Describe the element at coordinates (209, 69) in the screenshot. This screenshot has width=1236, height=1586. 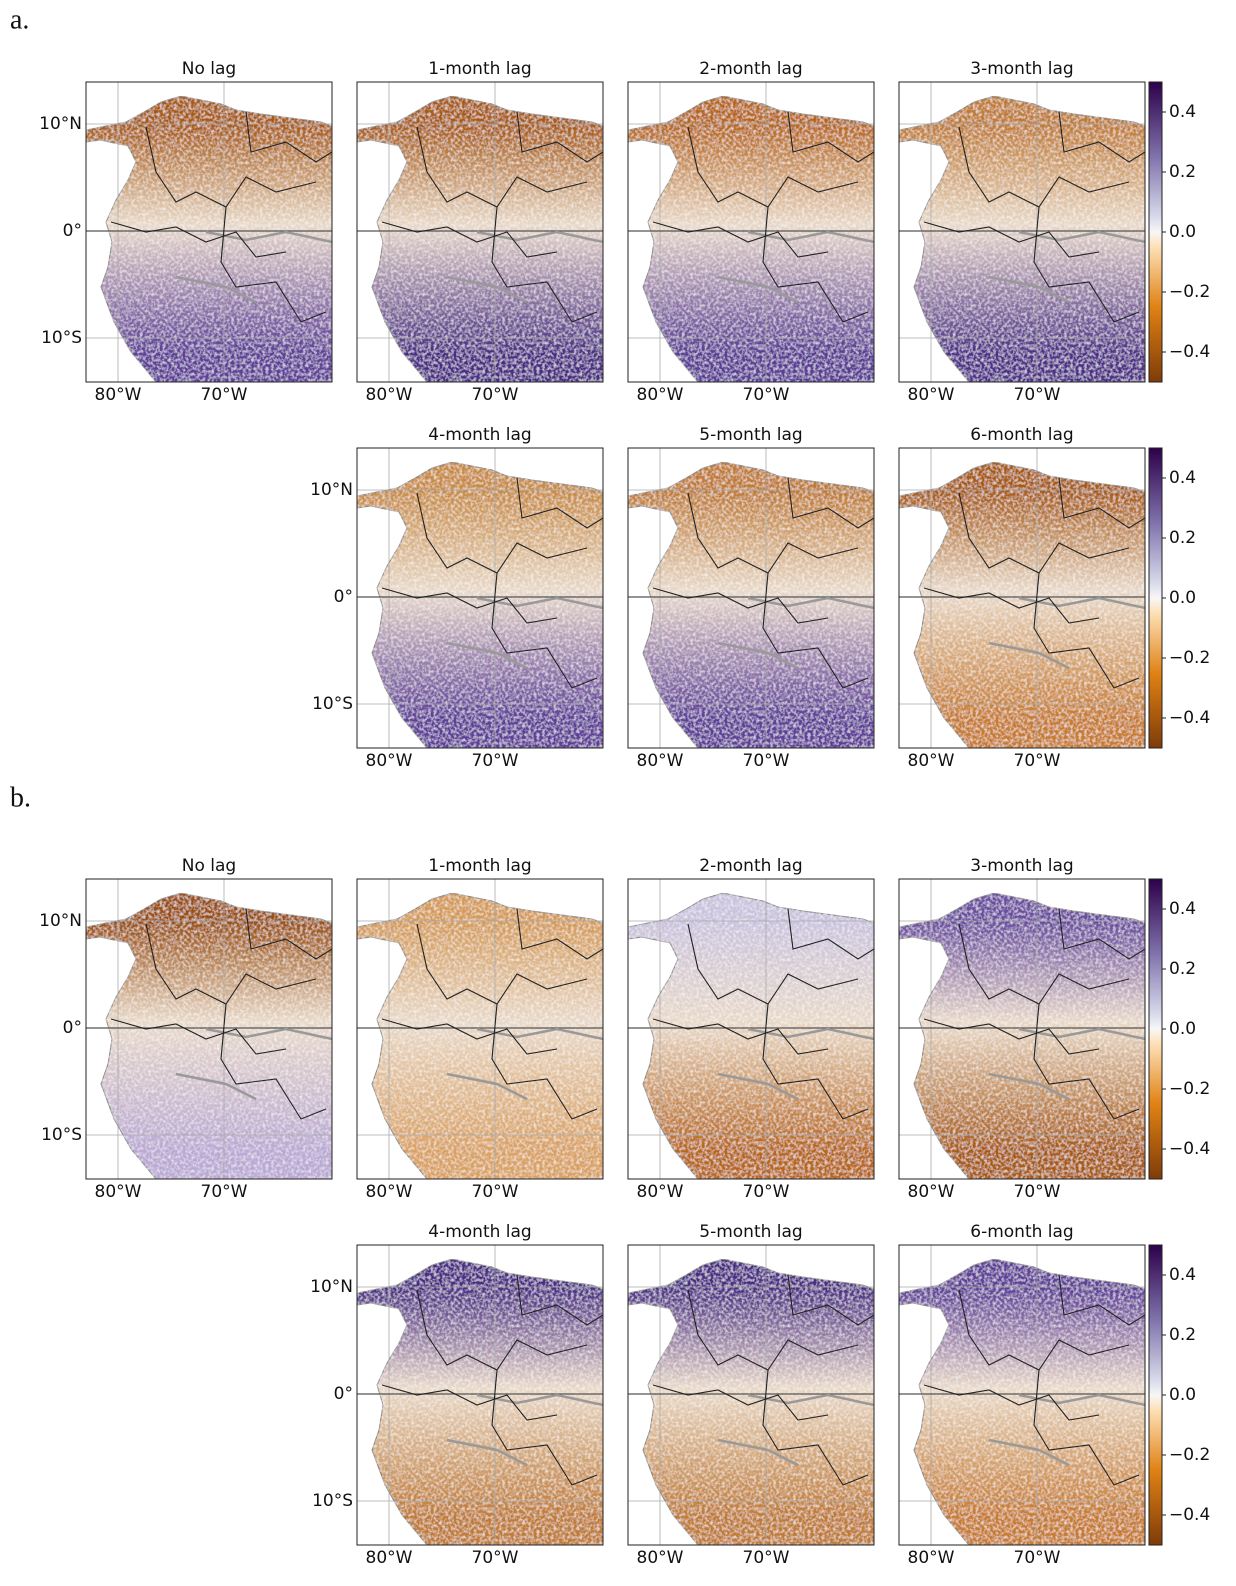
I see `panel-title: No lag` at that location.